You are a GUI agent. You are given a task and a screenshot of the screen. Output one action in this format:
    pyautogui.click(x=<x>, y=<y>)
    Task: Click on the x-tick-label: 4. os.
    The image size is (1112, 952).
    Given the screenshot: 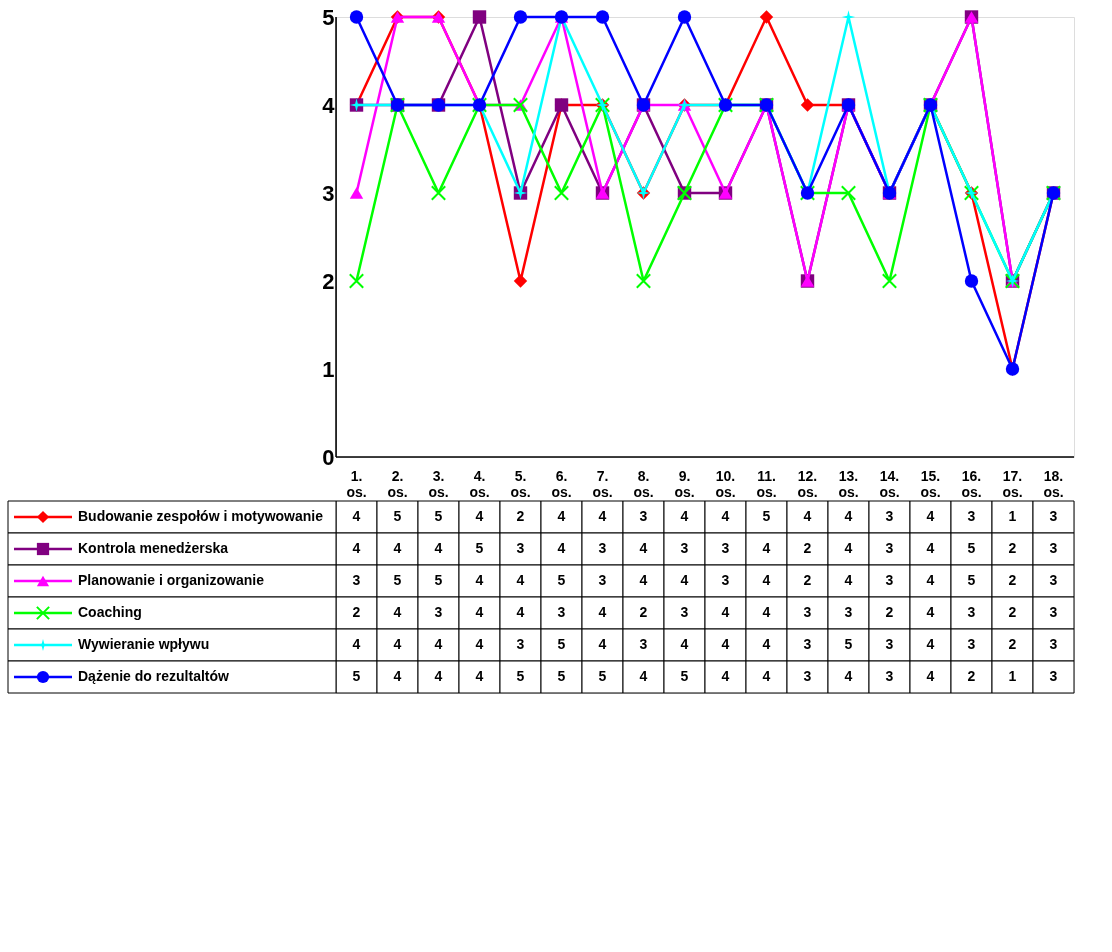 What is the action you would take?
    pyautogui.click(x=479, y=483)
    